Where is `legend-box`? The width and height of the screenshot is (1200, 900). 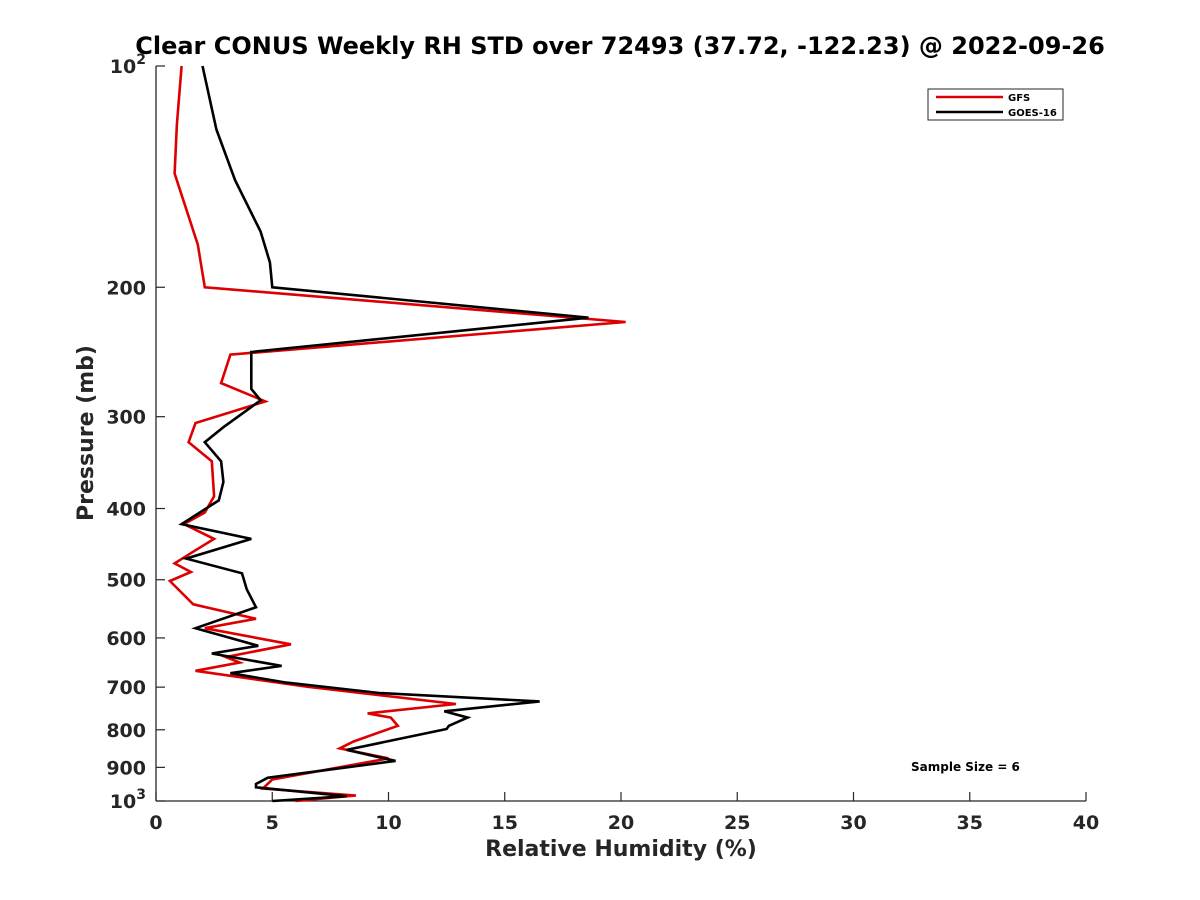
legend-box is located at coordinates (995, 104).